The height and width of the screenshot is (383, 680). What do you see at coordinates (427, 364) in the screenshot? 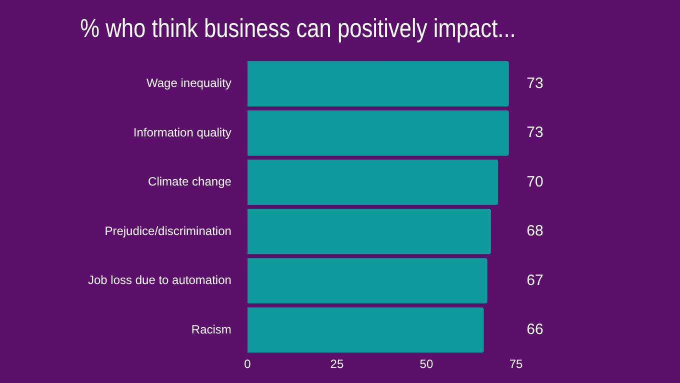
I see `x-tick-label: 50` at bounding box center [427, 364].